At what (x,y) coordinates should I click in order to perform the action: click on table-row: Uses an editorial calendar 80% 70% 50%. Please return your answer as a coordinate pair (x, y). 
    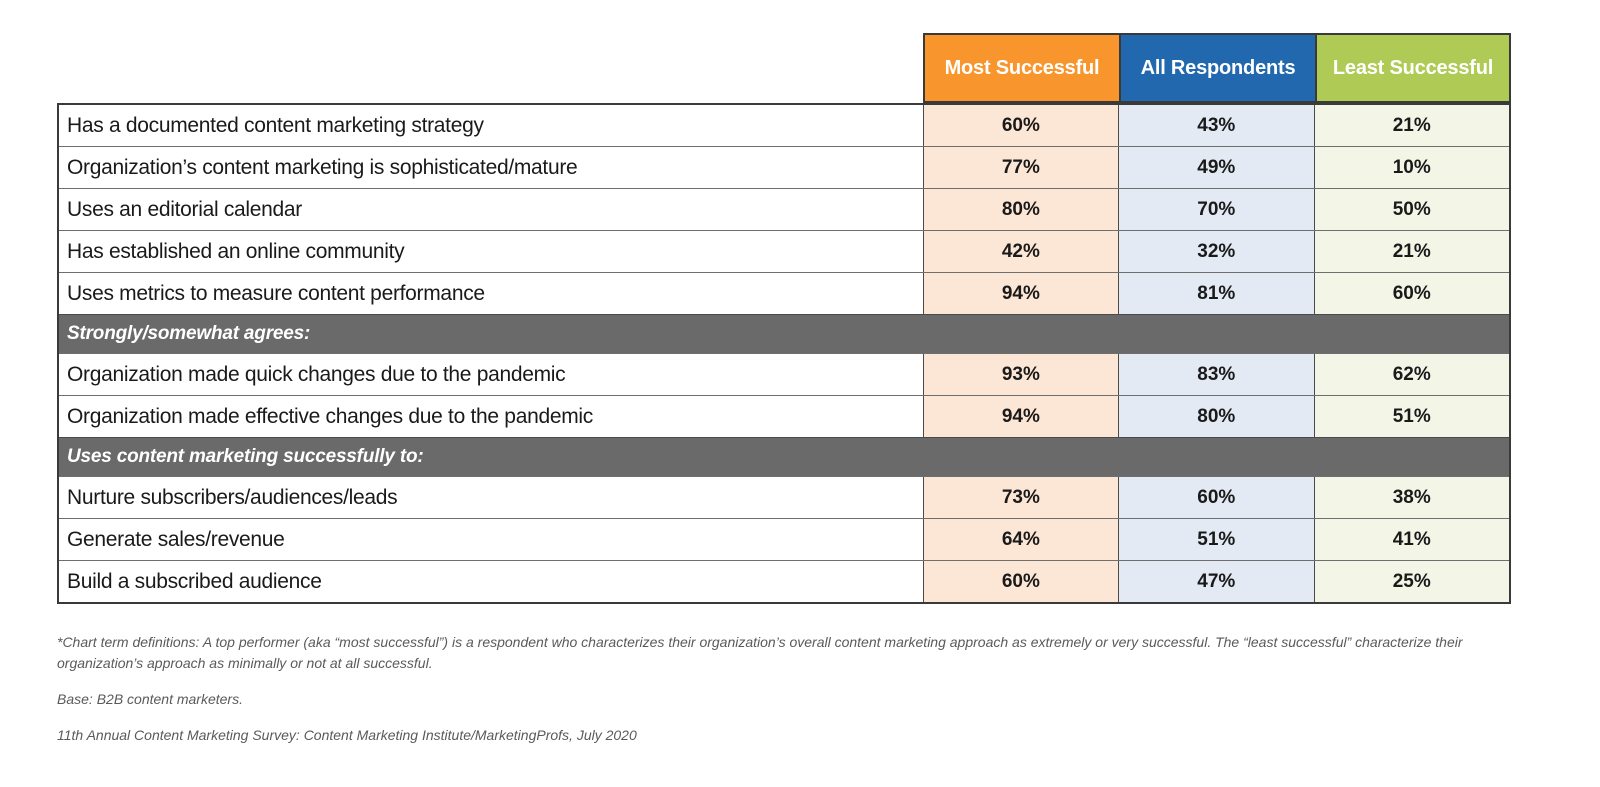
    Looking at the image, I should click on (784, 209).